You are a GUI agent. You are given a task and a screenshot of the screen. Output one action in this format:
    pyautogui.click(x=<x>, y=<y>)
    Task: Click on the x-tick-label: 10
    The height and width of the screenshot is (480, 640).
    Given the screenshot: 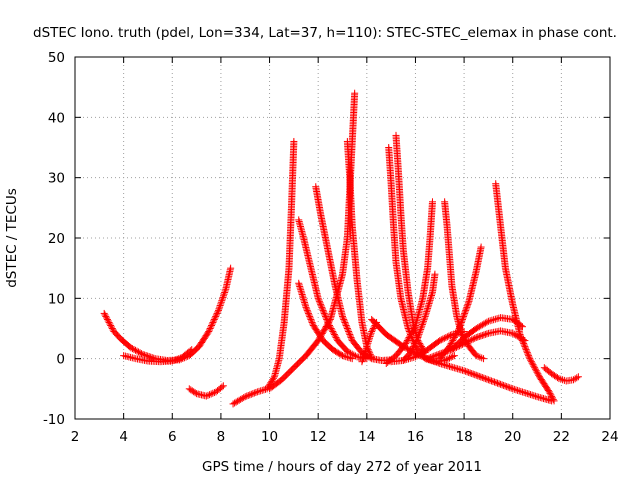 What is the action you would take?
    pyautogui.click(x=269, y=437)
    